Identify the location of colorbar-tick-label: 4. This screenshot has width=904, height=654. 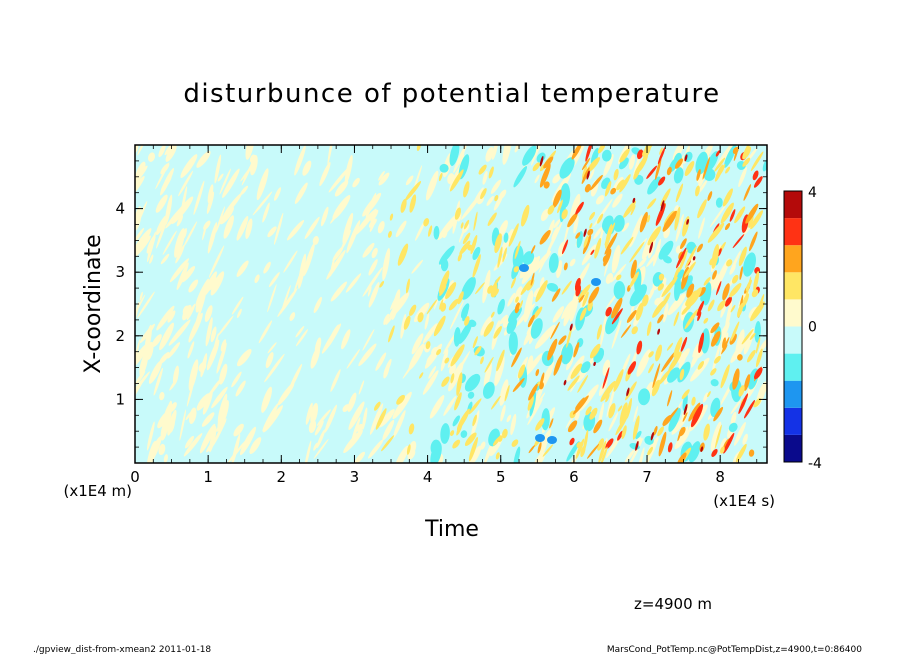
(812, 193).